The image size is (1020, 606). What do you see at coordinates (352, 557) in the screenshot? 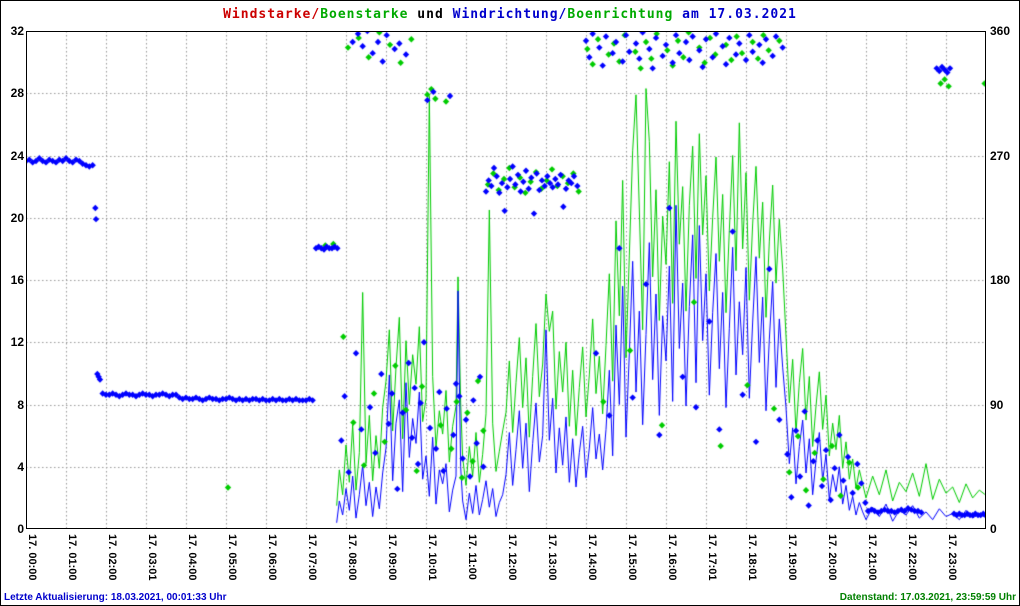
I see `x-tick-label: 17. 08:00` at bounding box center [352, 557].